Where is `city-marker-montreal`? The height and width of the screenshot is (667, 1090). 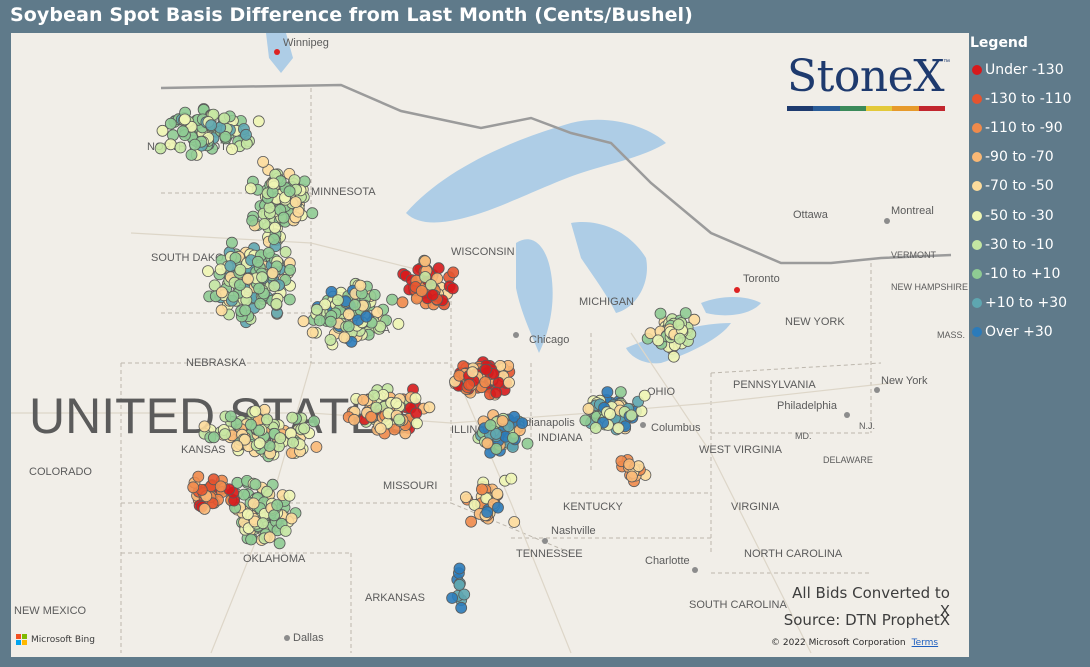 city-marker-montreal is located at coordinates (887, 221).